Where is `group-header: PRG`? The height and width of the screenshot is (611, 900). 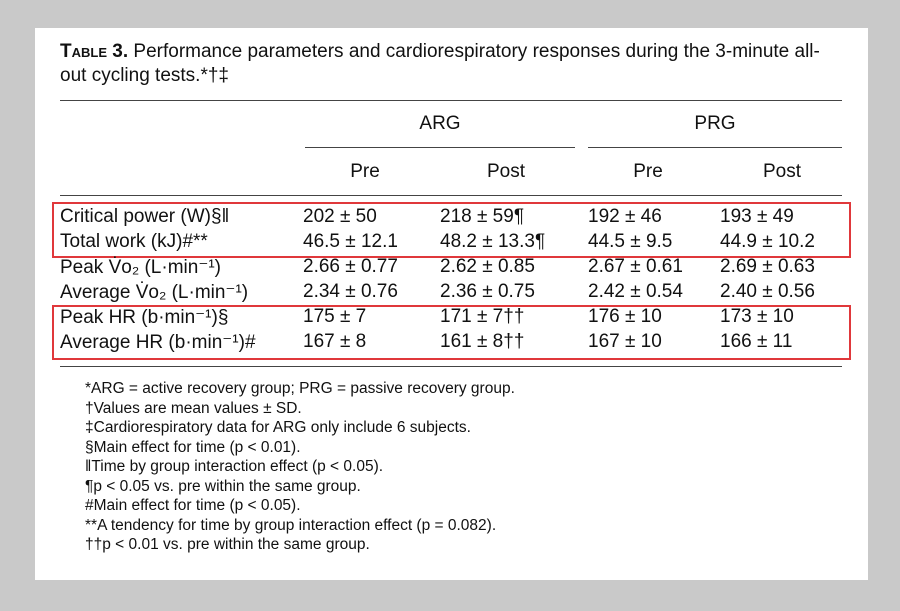 group-header: PRG is located at coordinates (715, 123).